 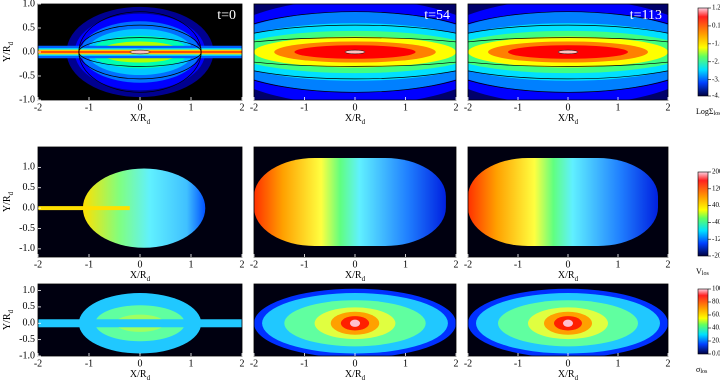 I want to click on core, so click(x=568, y=52).